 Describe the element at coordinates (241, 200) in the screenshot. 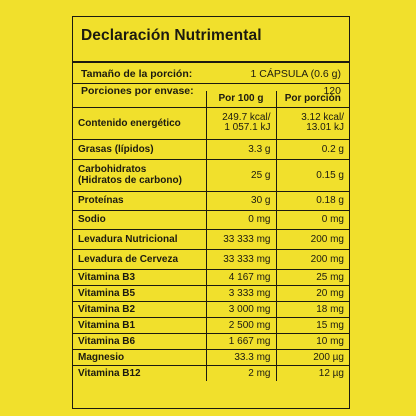

I see `value-per-100g: 30 g` at that location.